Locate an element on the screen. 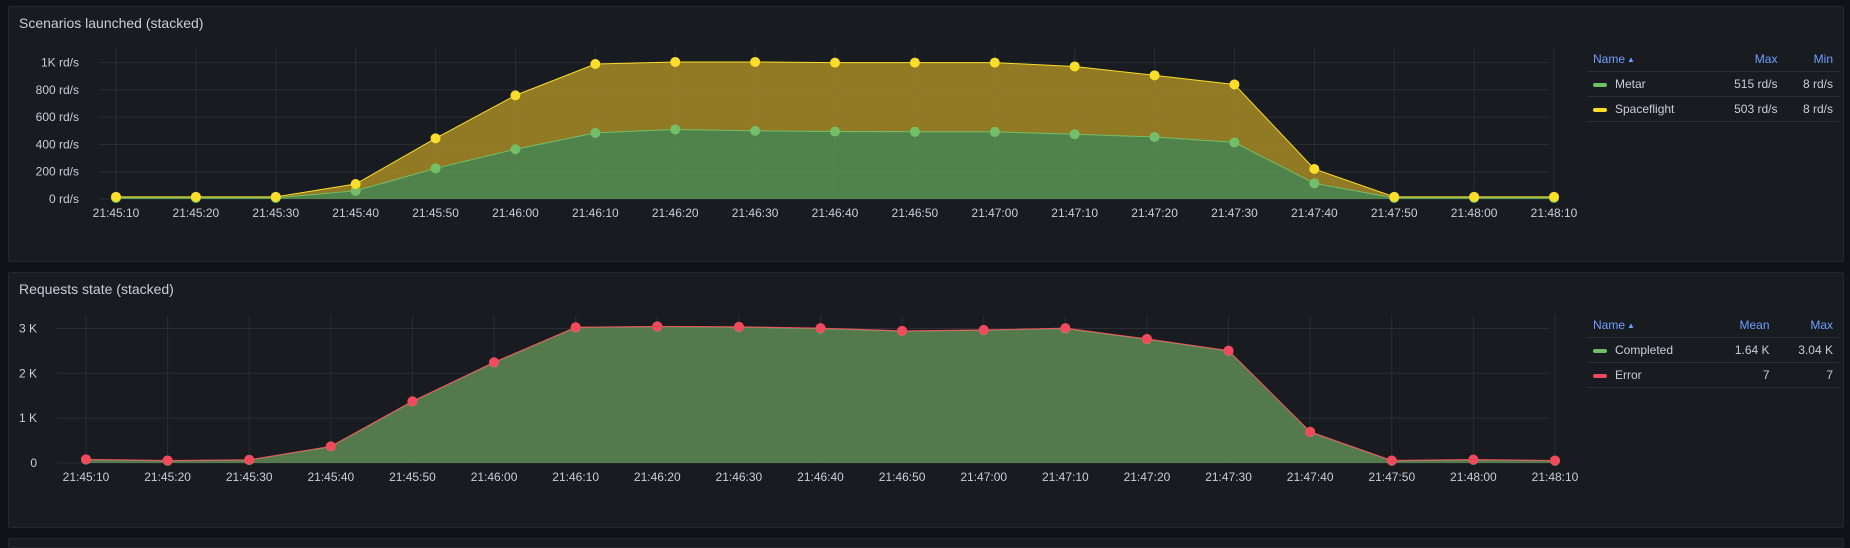  y-tick-label: 600 rd/s is located at coordinates (57, 117).